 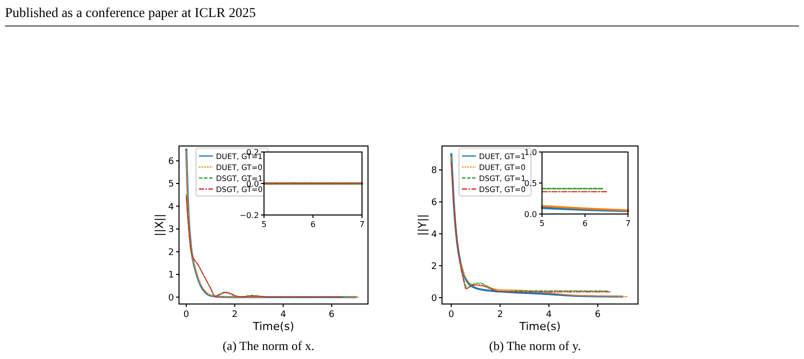 I want to click on y-axis-title: ||X||, so click(x=159, y=225).